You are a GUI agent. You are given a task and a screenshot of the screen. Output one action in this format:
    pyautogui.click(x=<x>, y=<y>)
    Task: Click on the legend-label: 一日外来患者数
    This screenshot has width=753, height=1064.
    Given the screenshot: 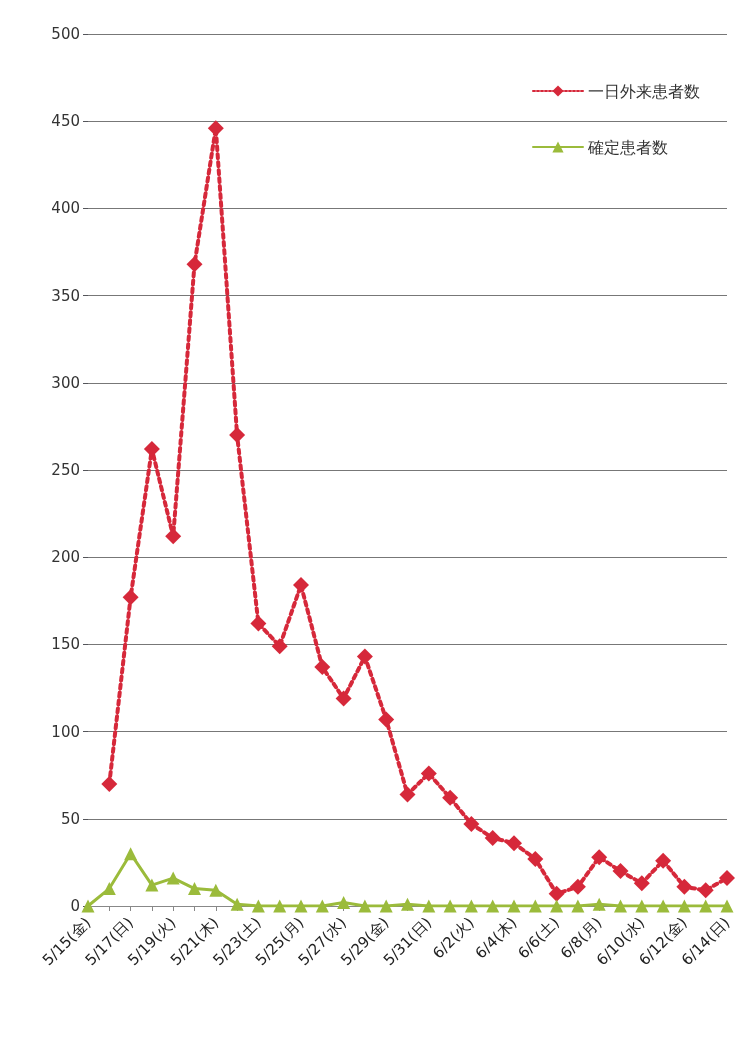 What is the action you would take?
    pyautogui.click(x=644, y=91)
    